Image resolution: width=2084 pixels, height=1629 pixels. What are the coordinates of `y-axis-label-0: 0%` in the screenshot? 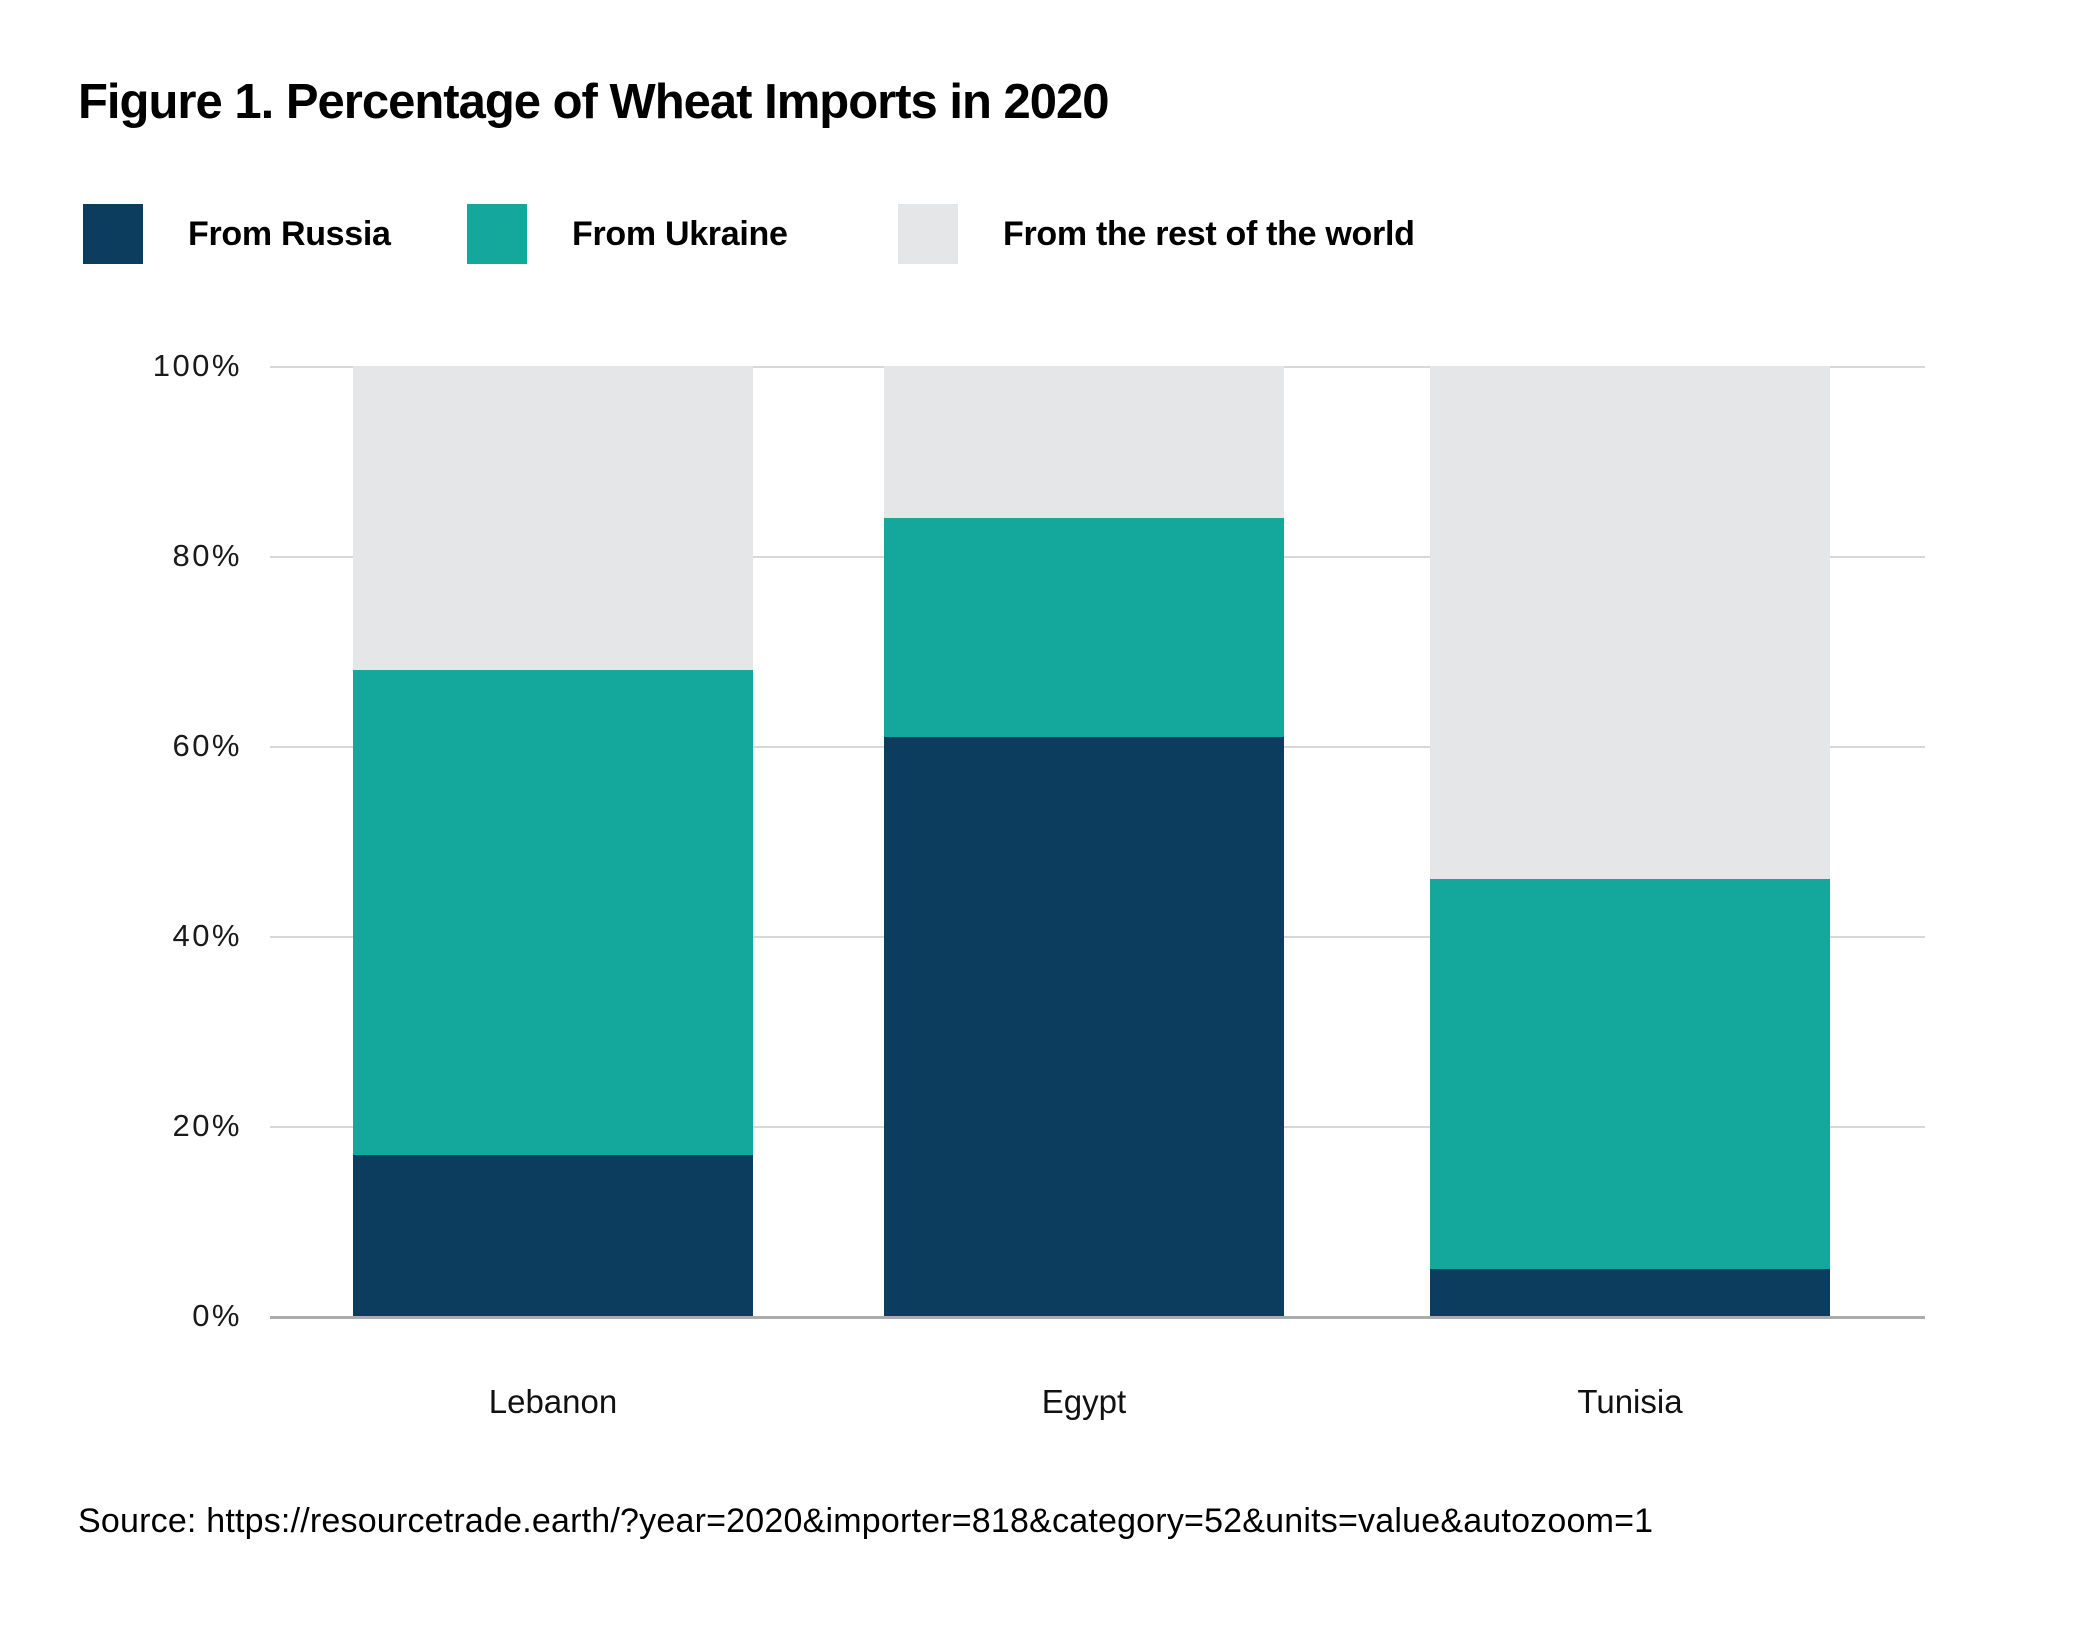 It's located at (217, 1315).